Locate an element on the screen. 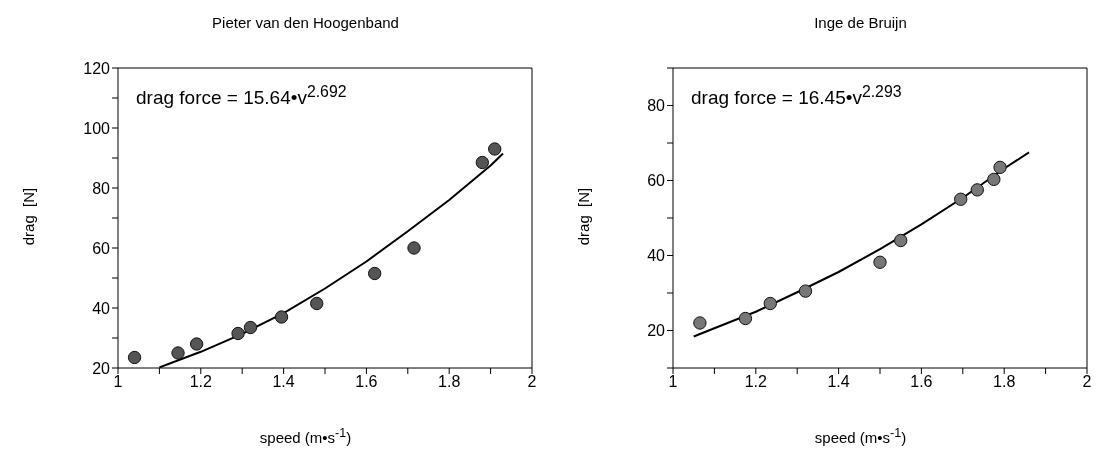 The width and height of the screenshot is (1118, 457). chart-title: Pieter van den Hoogenband is located at coordinates (305, 22).